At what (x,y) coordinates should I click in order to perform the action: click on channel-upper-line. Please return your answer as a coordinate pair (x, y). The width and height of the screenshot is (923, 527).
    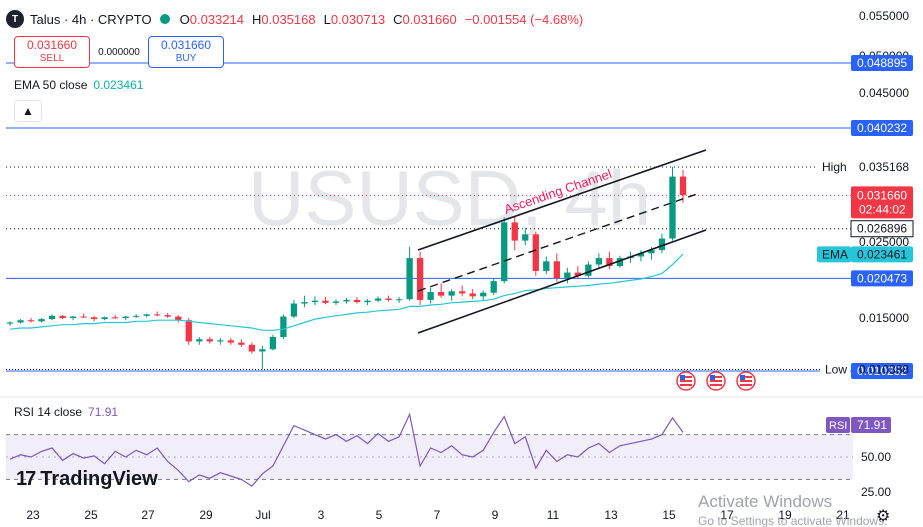
    Looking at the image, I should click on (562, 200).